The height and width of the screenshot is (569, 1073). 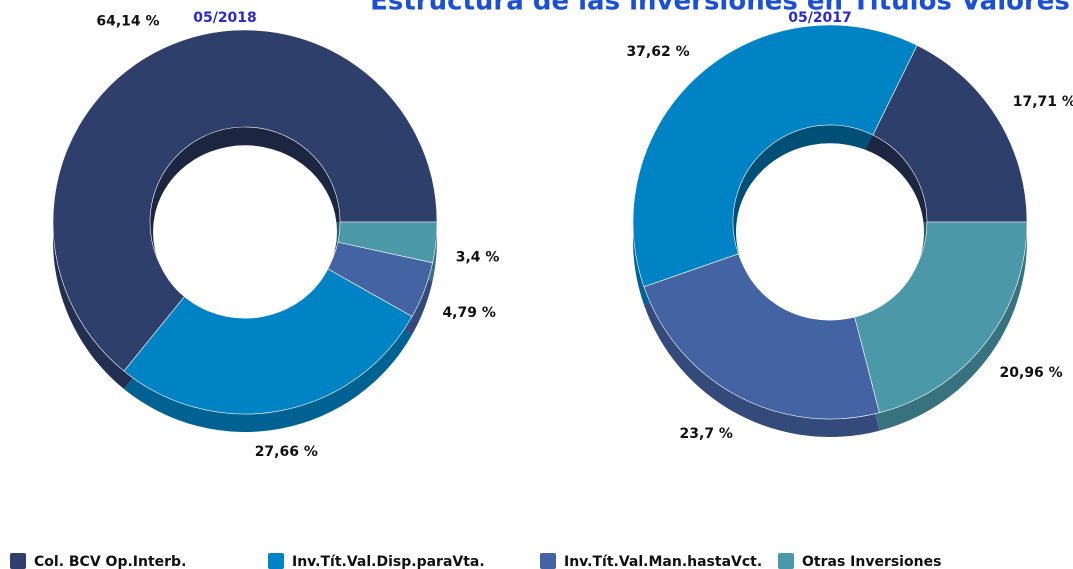 What do you see at coordinates (706, 434) in the screenshot?
I see `data-label: 23,7 %` at bounding box center [706, 434].